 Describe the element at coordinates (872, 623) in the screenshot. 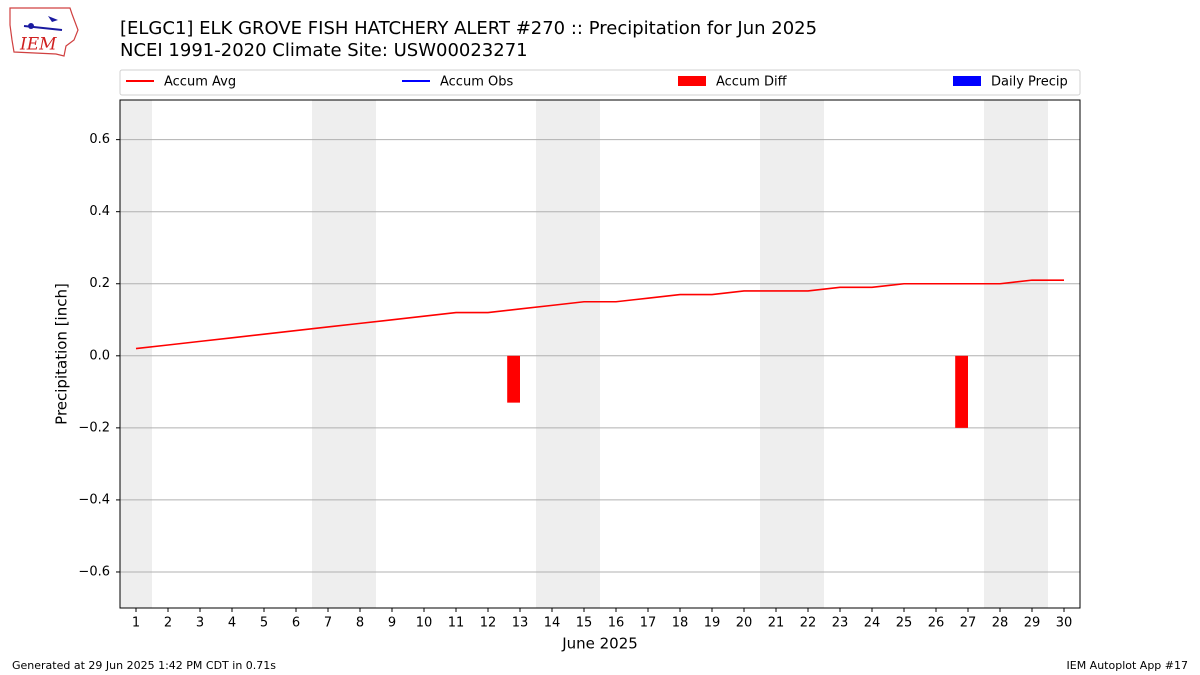

I see `x-tick-label: 24` at that location.